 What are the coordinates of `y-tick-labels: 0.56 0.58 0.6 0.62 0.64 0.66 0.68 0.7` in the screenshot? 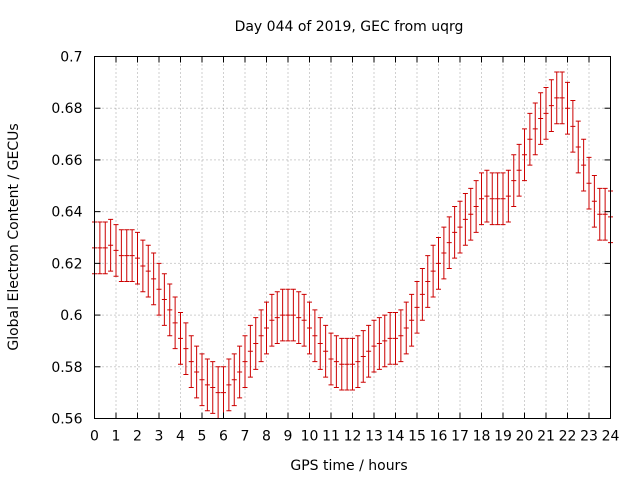 It's located at (66, 239).